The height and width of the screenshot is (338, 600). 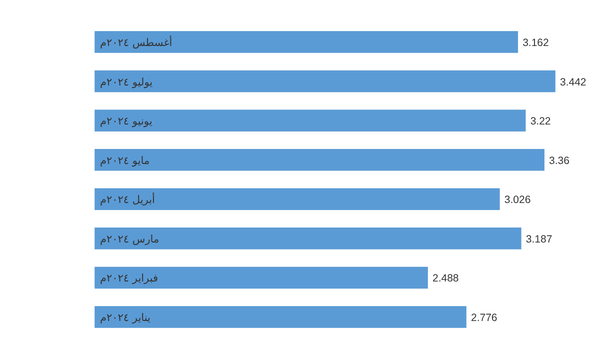 I want to click on data-label: 3.026, so click(x=517, y=200).